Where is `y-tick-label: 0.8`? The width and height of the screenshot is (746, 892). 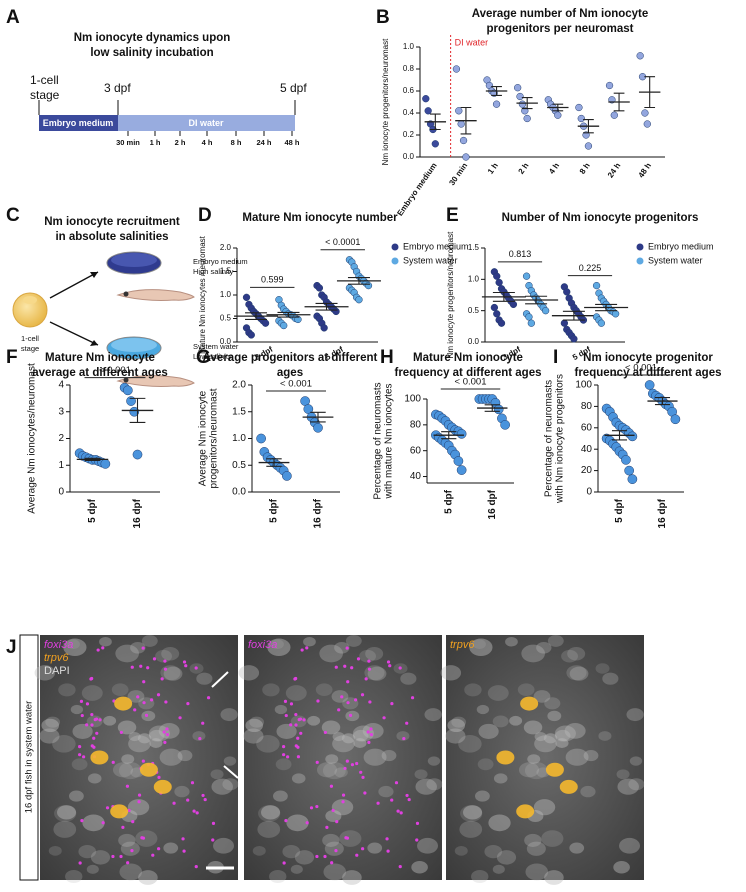
y-tick-label: 0.8 is located at coordinates (409, 68).